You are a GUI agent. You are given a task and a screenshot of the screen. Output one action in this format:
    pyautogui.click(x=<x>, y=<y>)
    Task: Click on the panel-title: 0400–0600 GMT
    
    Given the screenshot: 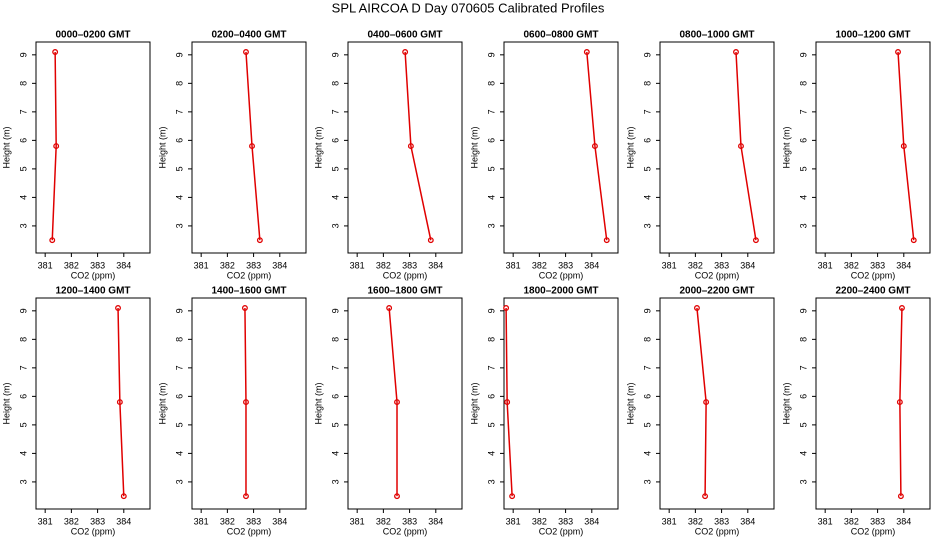 What is the action you would take?
    pyautogui.click(x=404, y=35)
    